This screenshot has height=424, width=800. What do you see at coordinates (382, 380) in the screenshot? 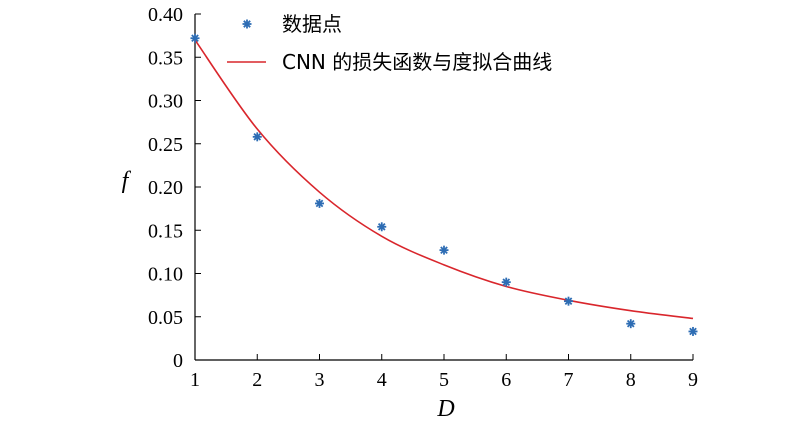
I see `x-tick-label: 4` at bounding box center [382, 380].